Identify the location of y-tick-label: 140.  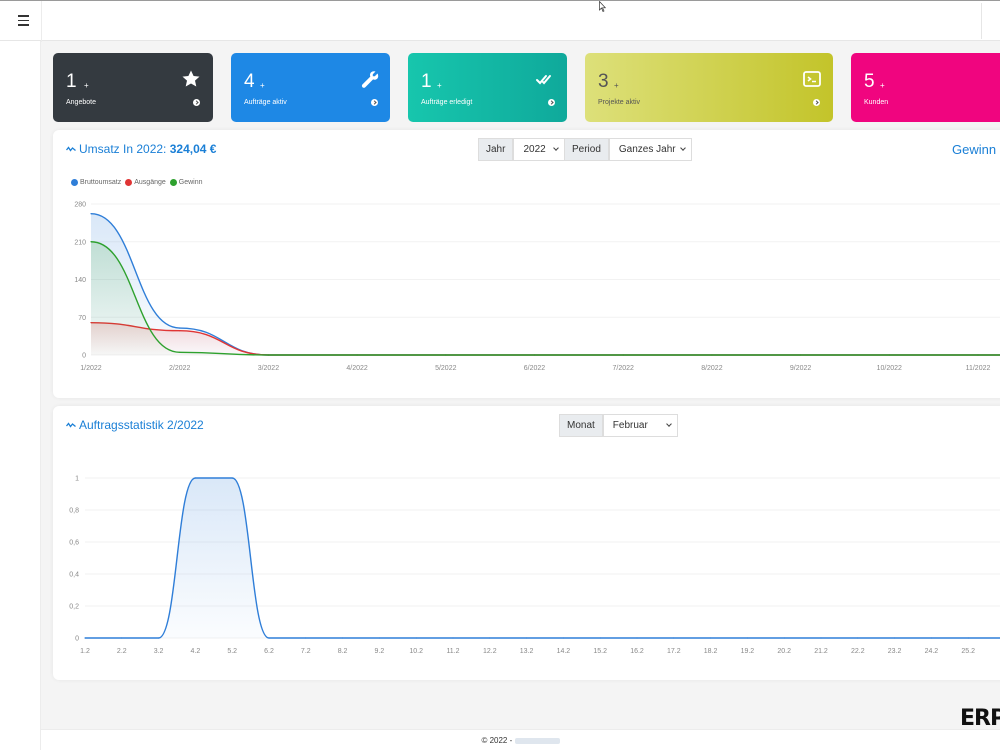
(80, 280).